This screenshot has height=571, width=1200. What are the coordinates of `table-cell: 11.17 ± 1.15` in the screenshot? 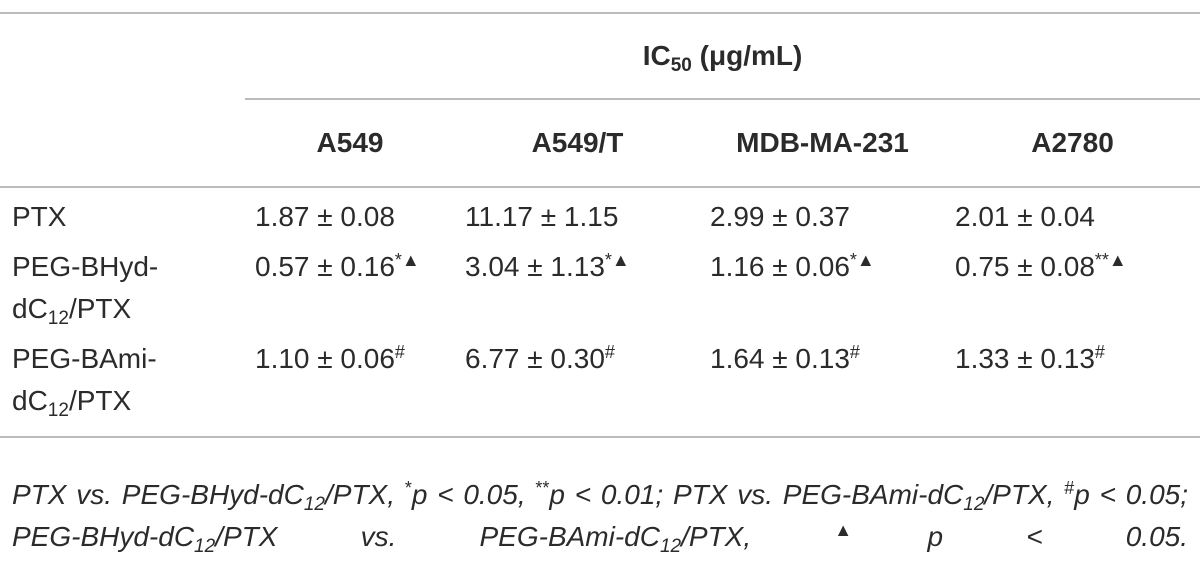 It's located at (577, 212).